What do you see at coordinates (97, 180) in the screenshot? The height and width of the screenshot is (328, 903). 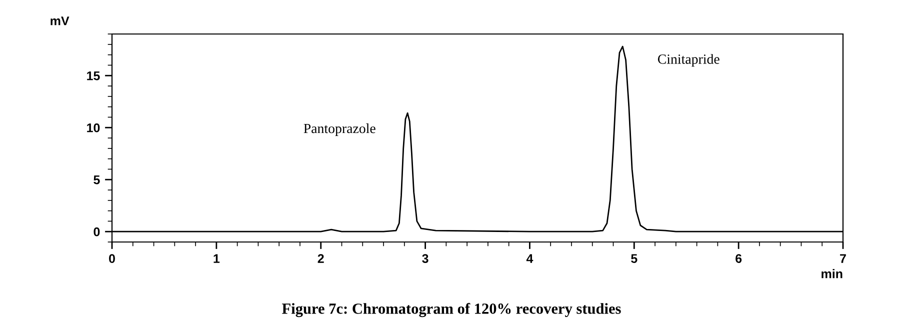 I see `y-tick-label: 5` at bounding box center [97, 180].